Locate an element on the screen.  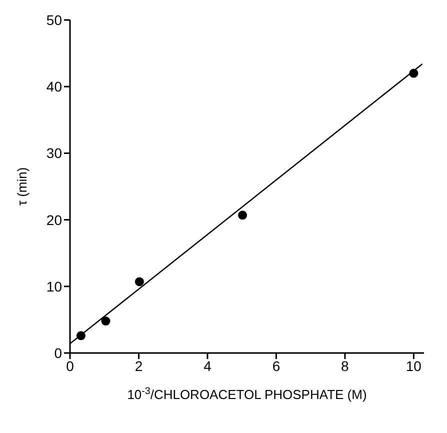
x-tick-label: 0 is located at coordinates (70, 366).